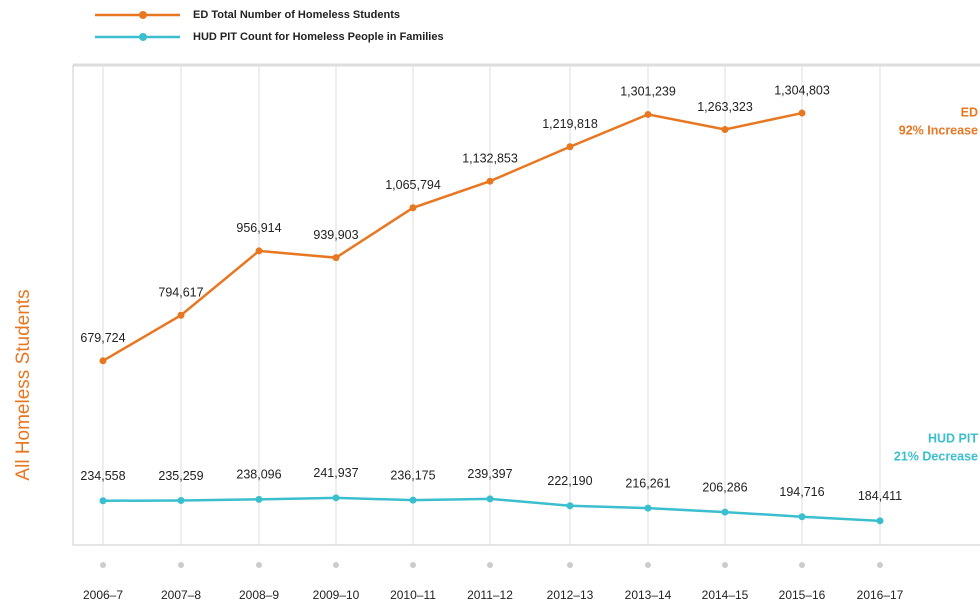 This screenshot has width=980, height=605. What do you see at coordinates (802, 90) in the screenshot?
I see `data-label: 1,304,803` at bounding box center [802, 90].